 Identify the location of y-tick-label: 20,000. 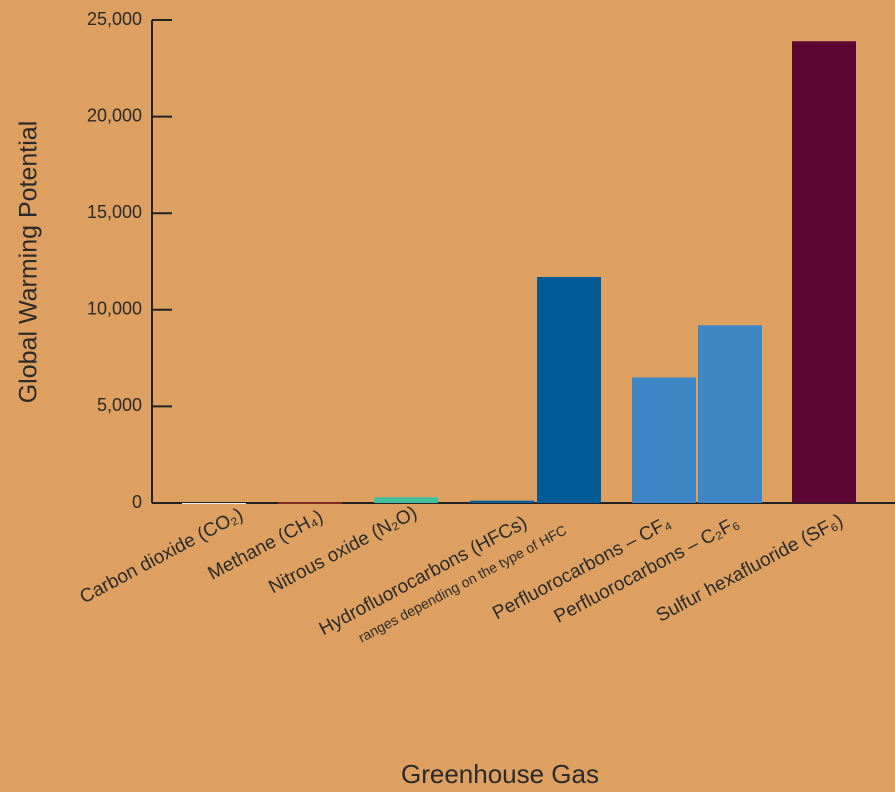
(114, 115).